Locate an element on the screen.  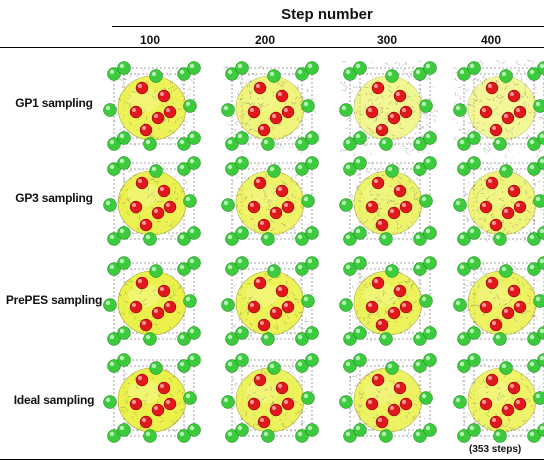
top-rule is located at coordinates (328, 26).